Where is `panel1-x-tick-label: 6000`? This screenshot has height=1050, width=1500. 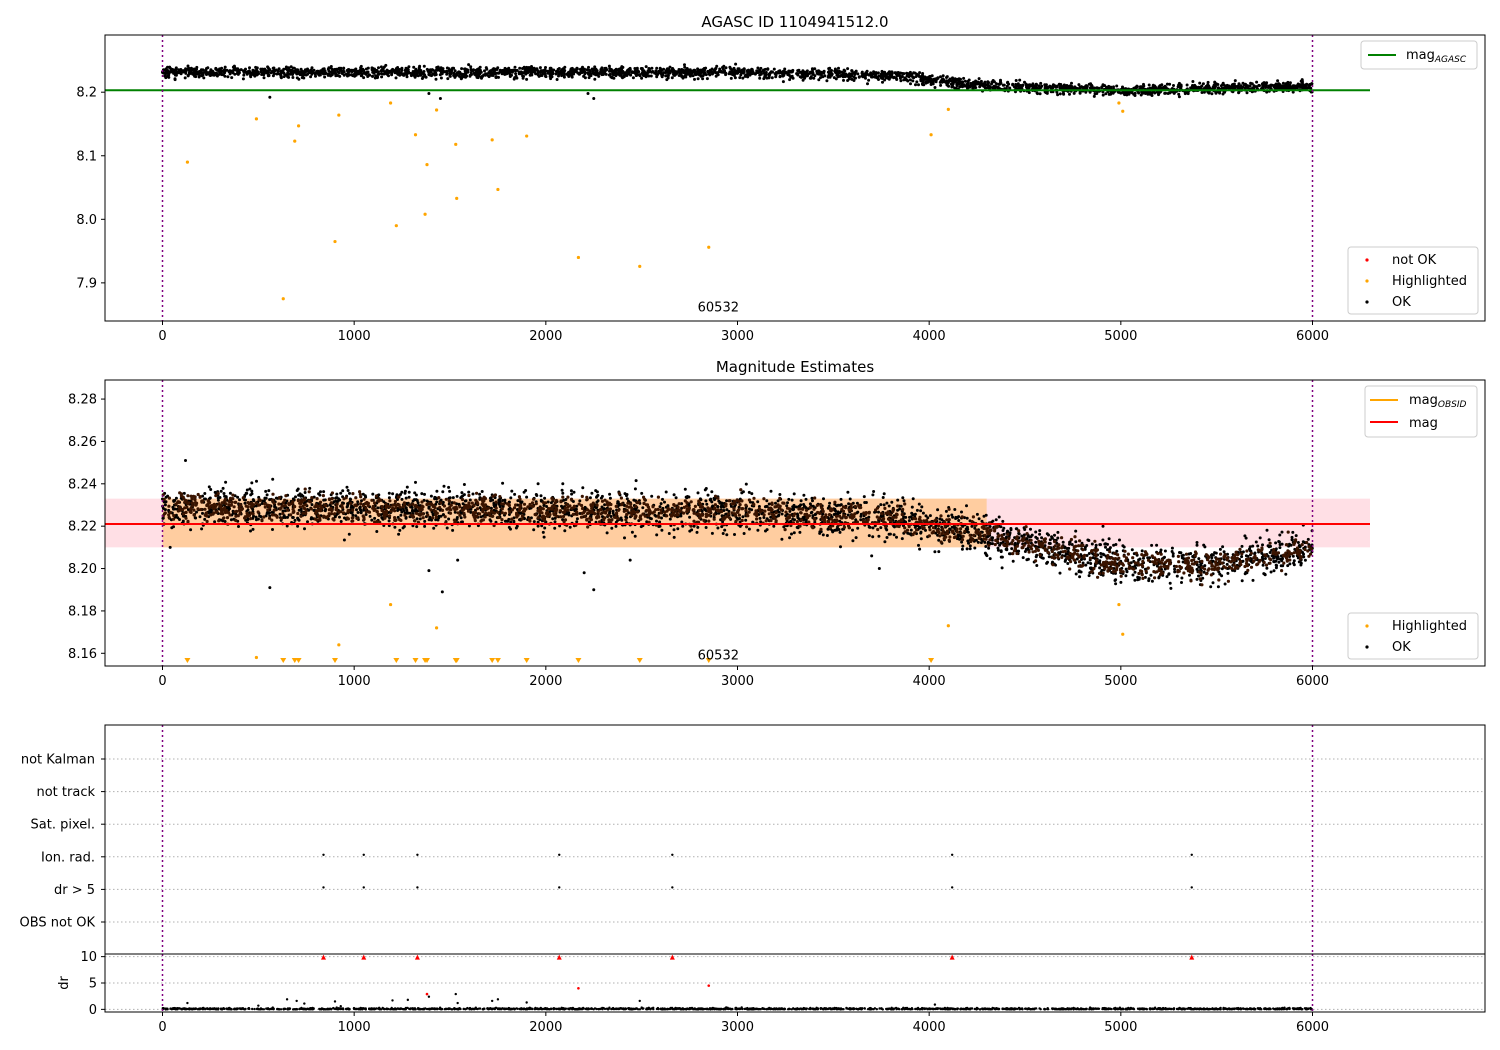 panel1-x-tick-label: 6000 is located at coordinates (1312, 336).